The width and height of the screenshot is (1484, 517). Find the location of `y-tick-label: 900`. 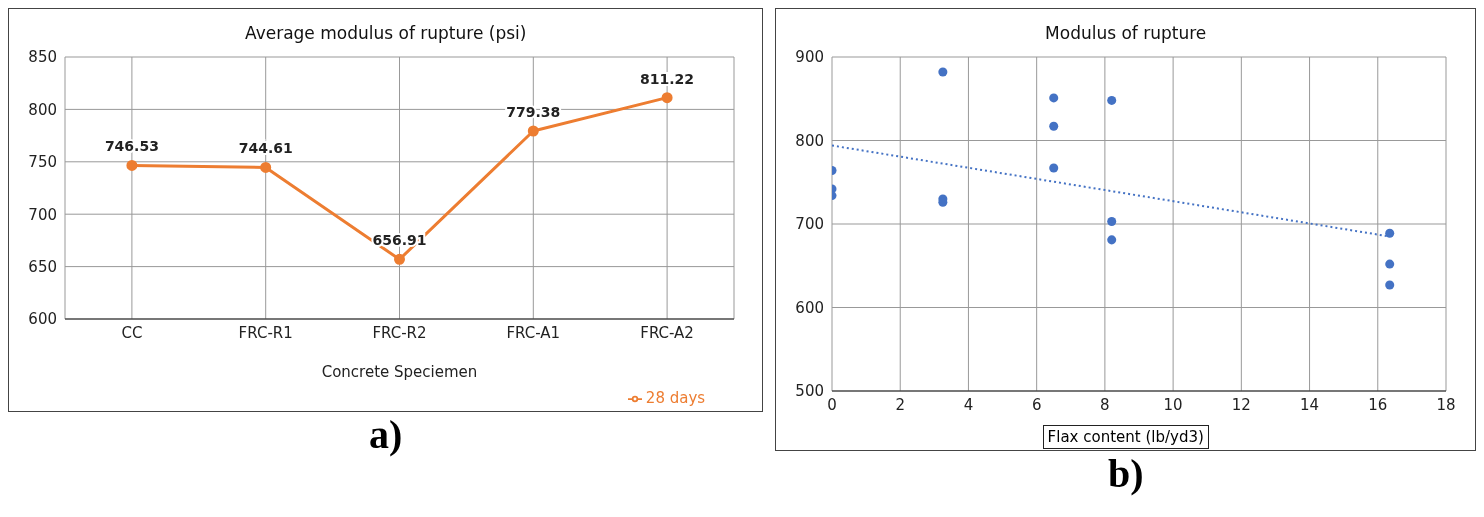

y-tick-label: 900 is located at coordinates (810, 57).